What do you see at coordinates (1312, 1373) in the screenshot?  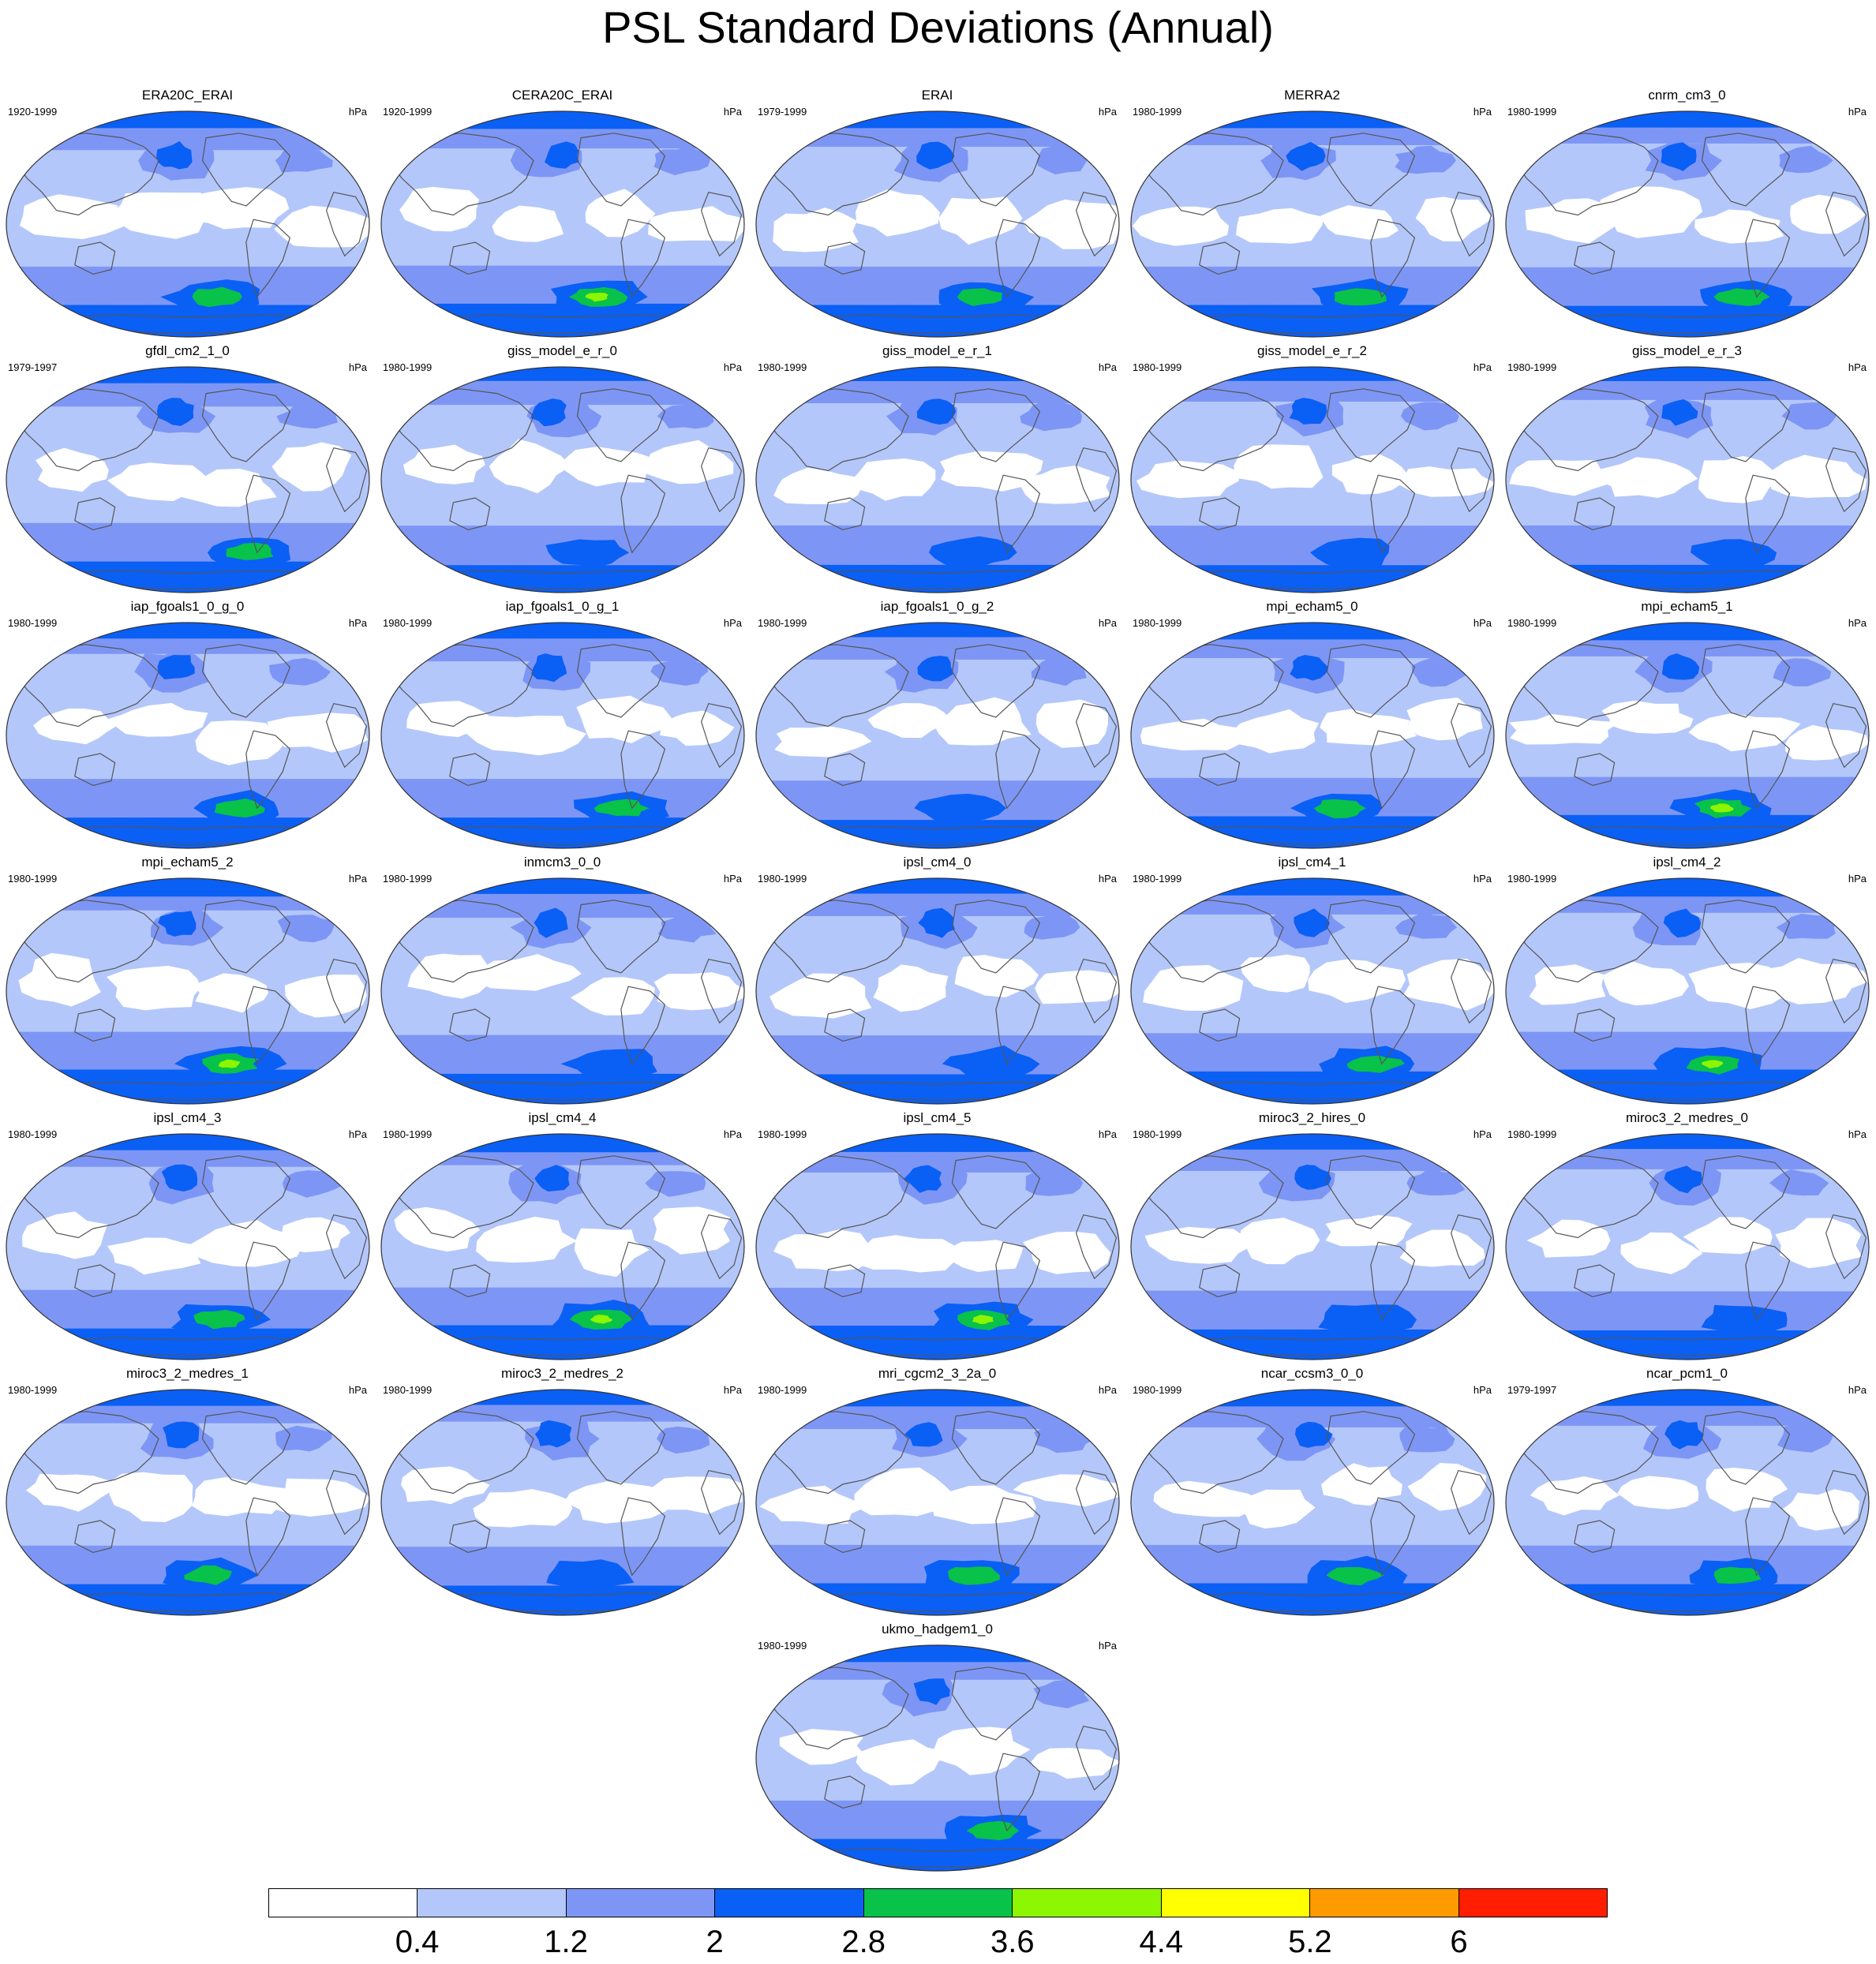 I see `panel-title: ncar_ccsm3_0_0` at bounding box center [1312, 1373].